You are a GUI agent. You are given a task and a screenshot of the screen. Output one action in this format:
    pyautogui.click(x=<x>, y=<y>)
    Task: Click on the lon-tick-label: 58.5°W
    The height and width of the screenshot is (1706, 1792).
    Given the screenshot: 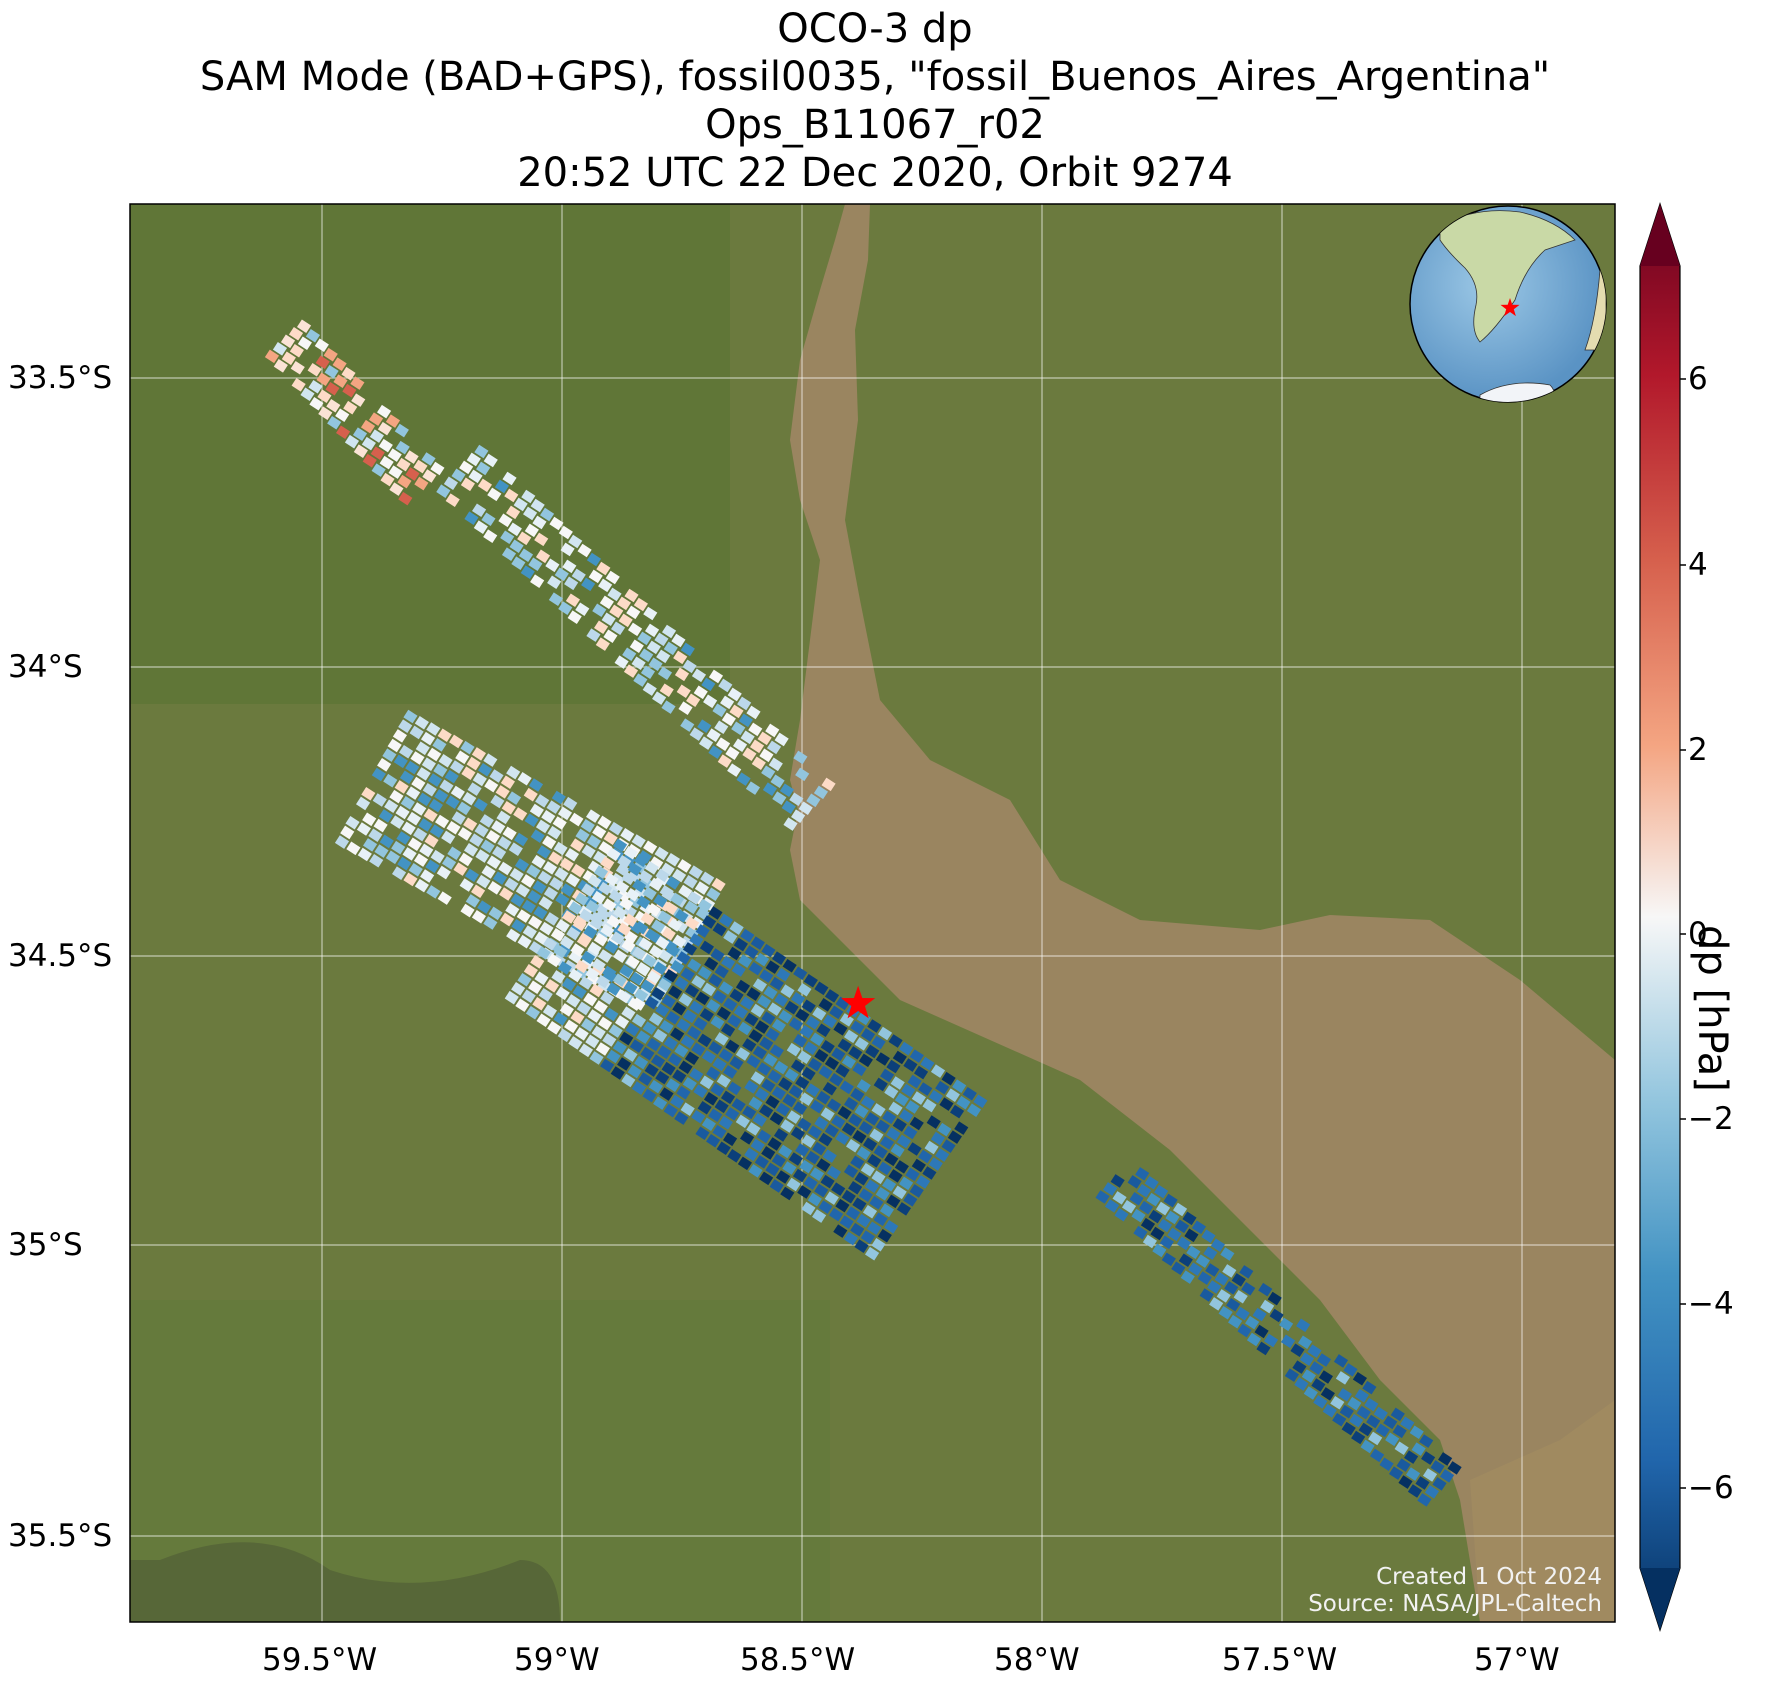 What is the action you would take?
    pyautogui.click(x=798, y=1660)
    